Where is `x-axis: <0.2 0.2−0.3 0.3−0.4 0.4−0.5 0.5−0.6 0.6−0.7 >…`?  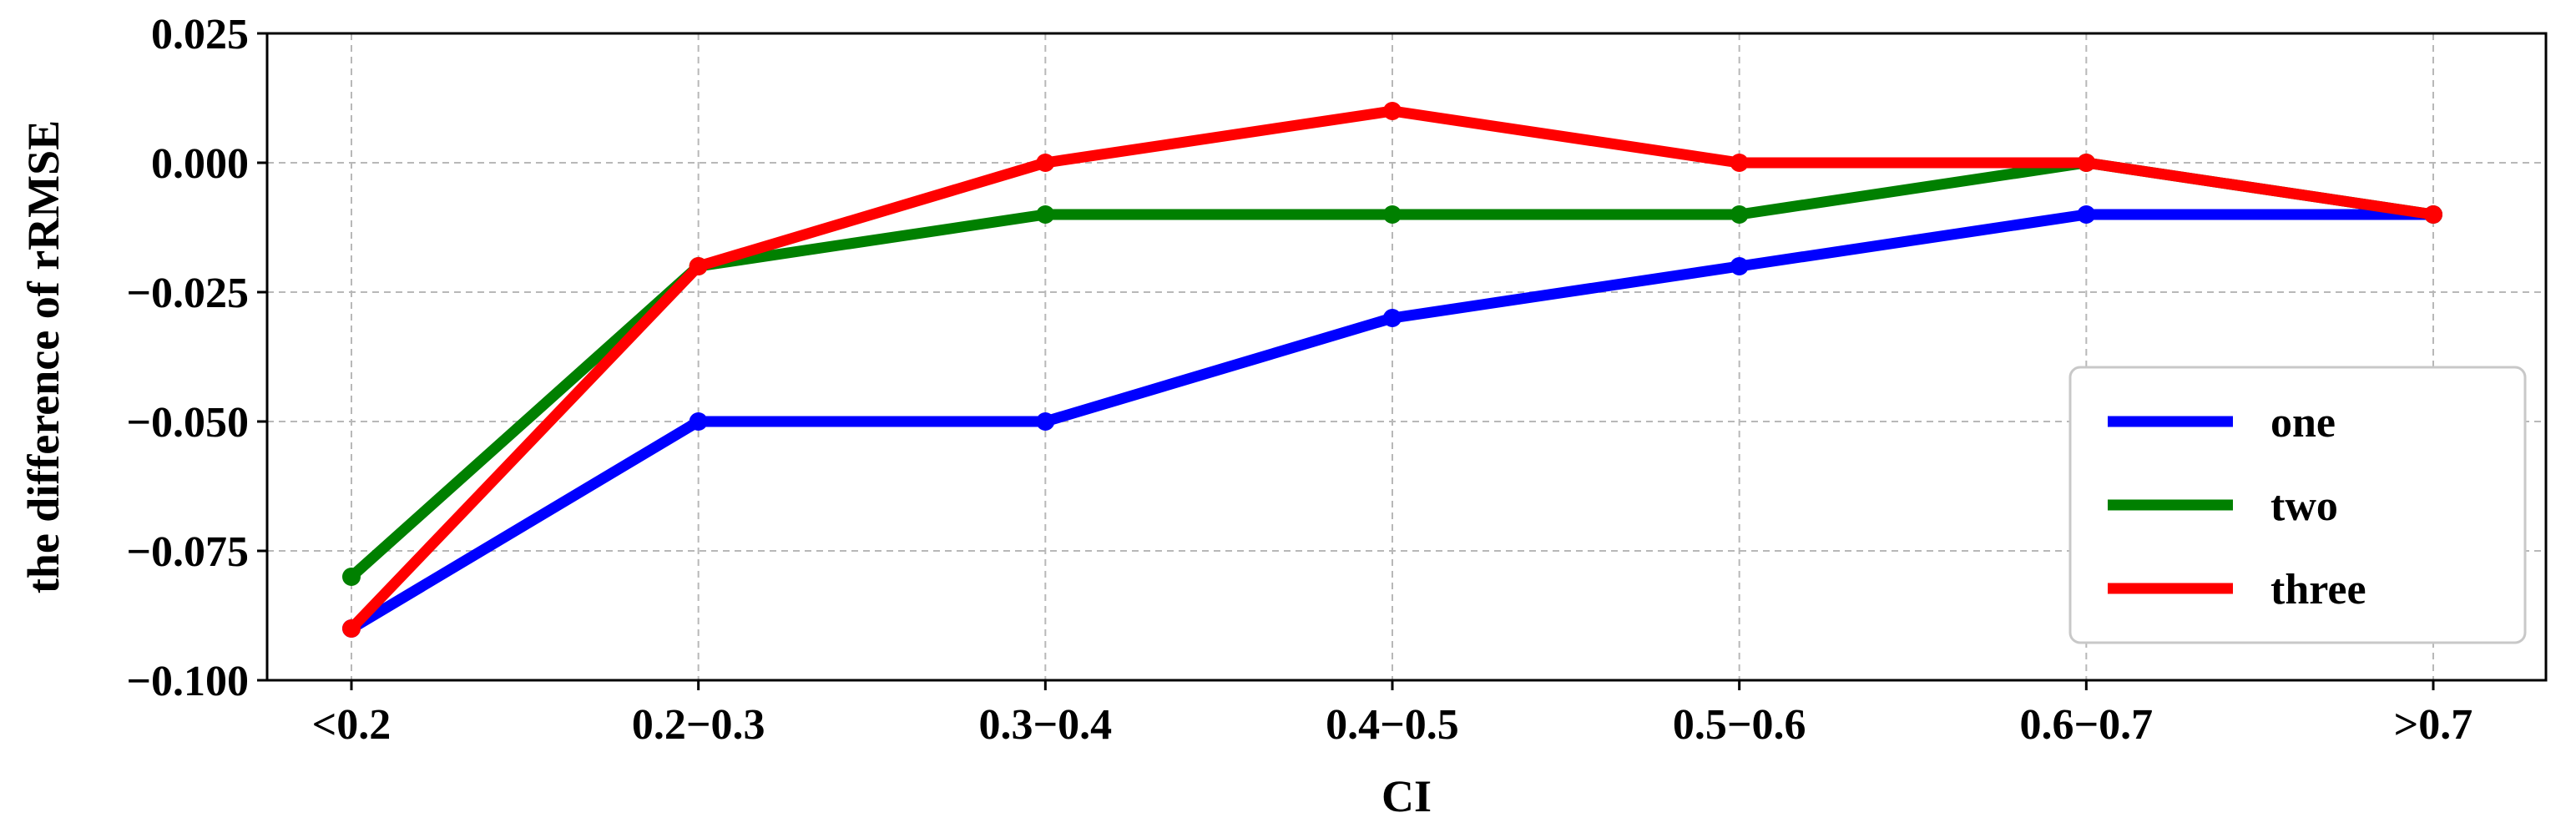
x-axis: <0.2 0.2−0.3 0.3−0.4 0.4−0.5 0.5−0.6 0.6−0.7 >… is located at coordinates (1392, 715).